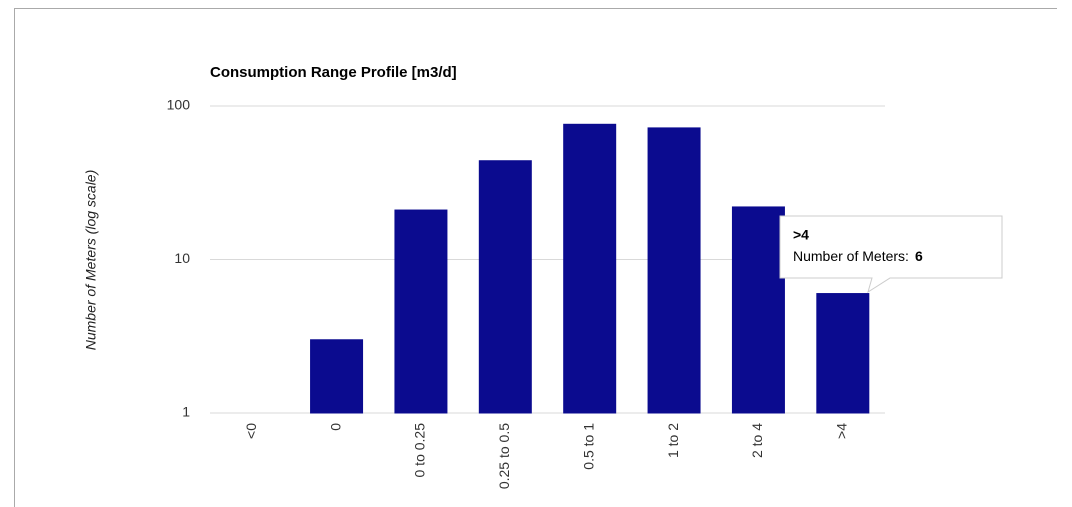 This screenshot has width=1072, height=507. I want to click on chart-title: Consumption Range Profile [m3/d], so click(333, 72).